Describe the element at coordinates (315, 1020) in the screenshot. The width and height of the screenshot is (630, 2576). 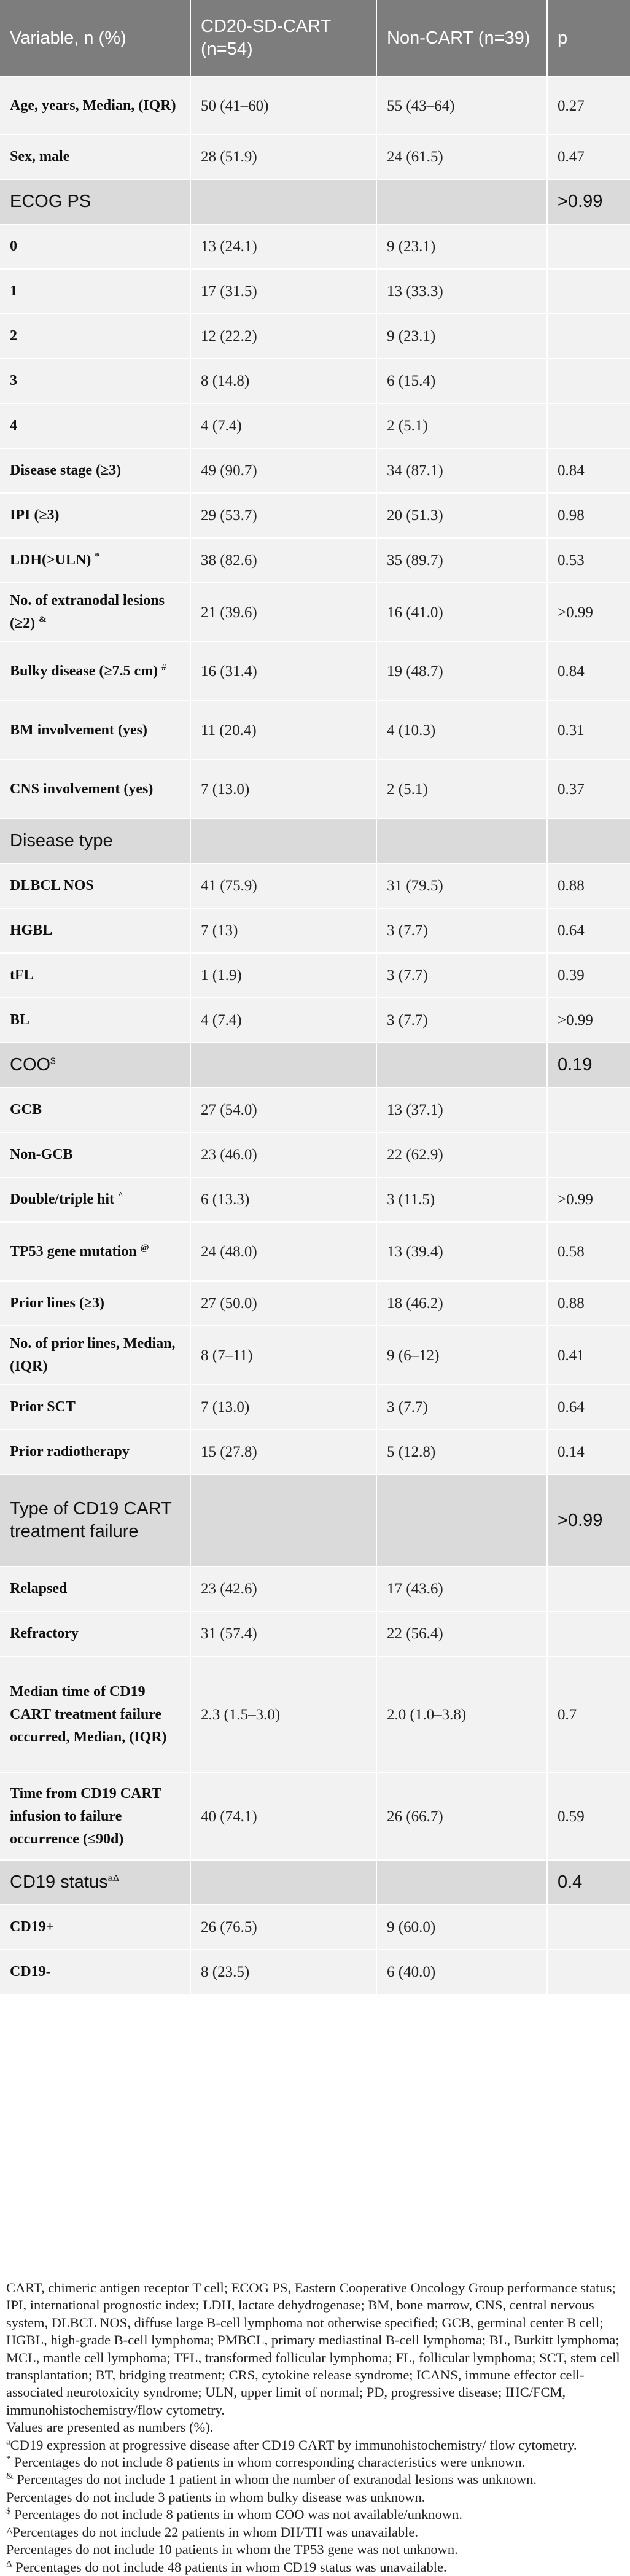
I see `table-row: BL 4 (7.4) 3 (7.7) >0.99` at that location.